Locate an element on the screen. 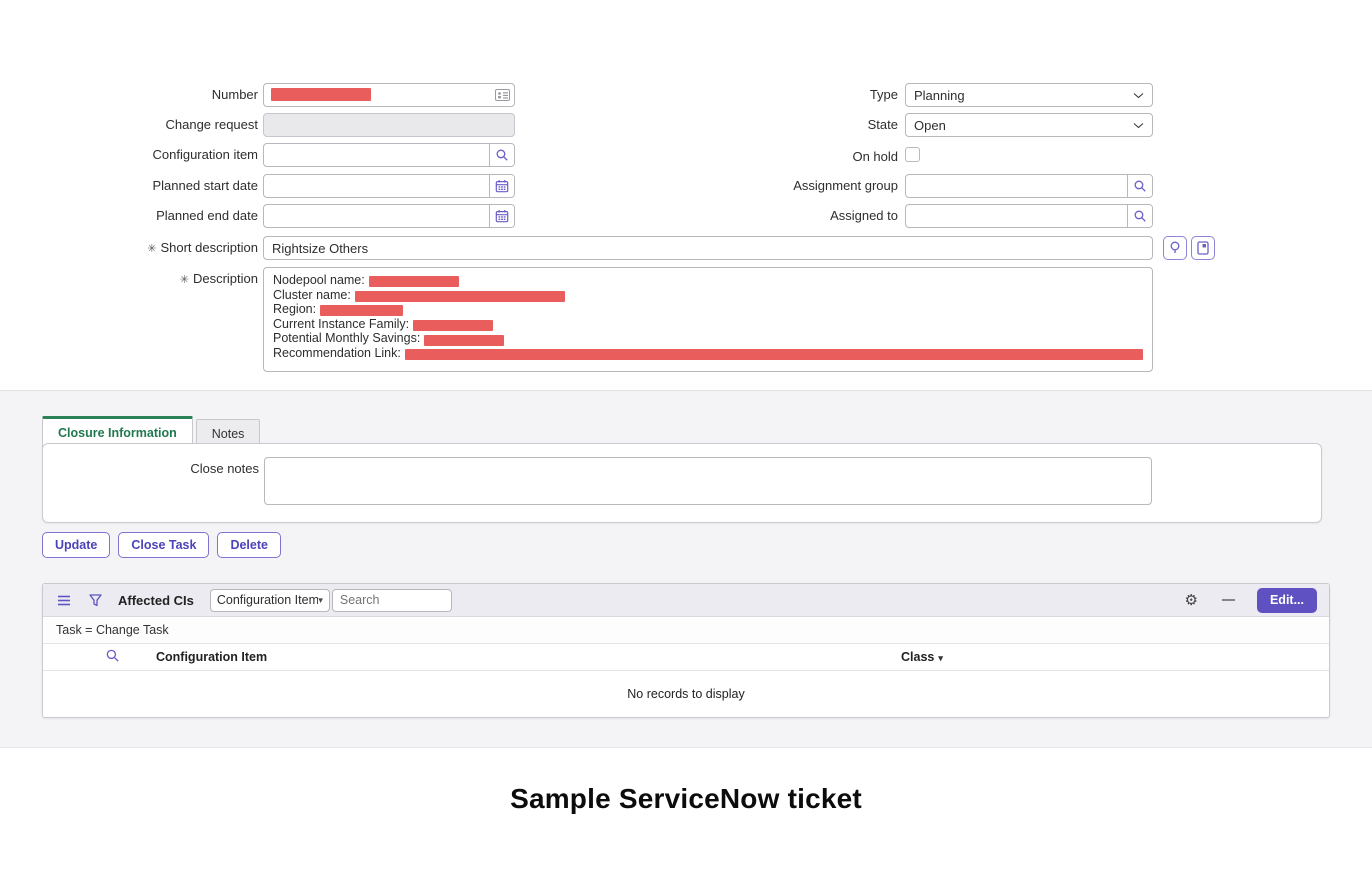 The width and height of the screenshot is (1372, 890). description-line: Recommendation Link: is located at coordinates (708, 353).